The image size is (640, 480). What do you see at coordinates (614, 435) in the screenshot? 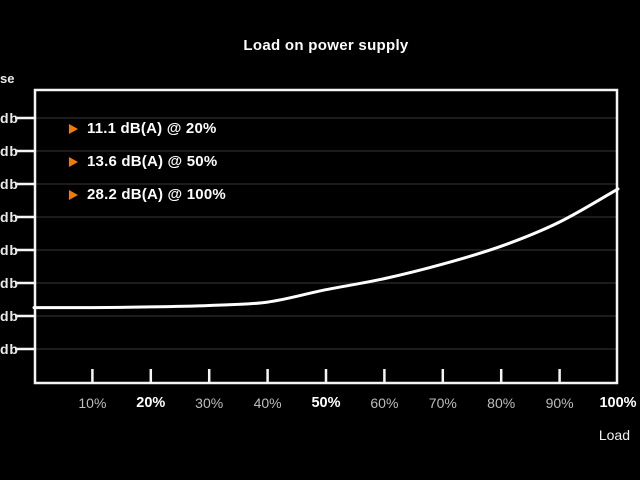
I see `x-axis-label: Load` at bounding box center [614, 435].